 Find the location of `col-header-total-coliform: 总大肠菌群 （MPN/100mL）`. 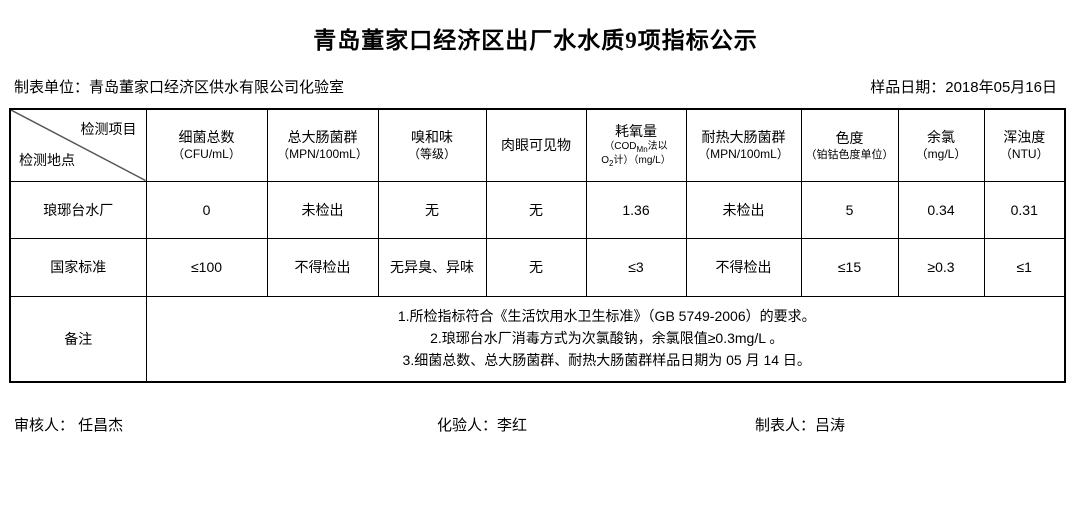

col-header-total-coliform: 总大肠菌群 （MPN/100mL） is located at coordinates (322, 145).